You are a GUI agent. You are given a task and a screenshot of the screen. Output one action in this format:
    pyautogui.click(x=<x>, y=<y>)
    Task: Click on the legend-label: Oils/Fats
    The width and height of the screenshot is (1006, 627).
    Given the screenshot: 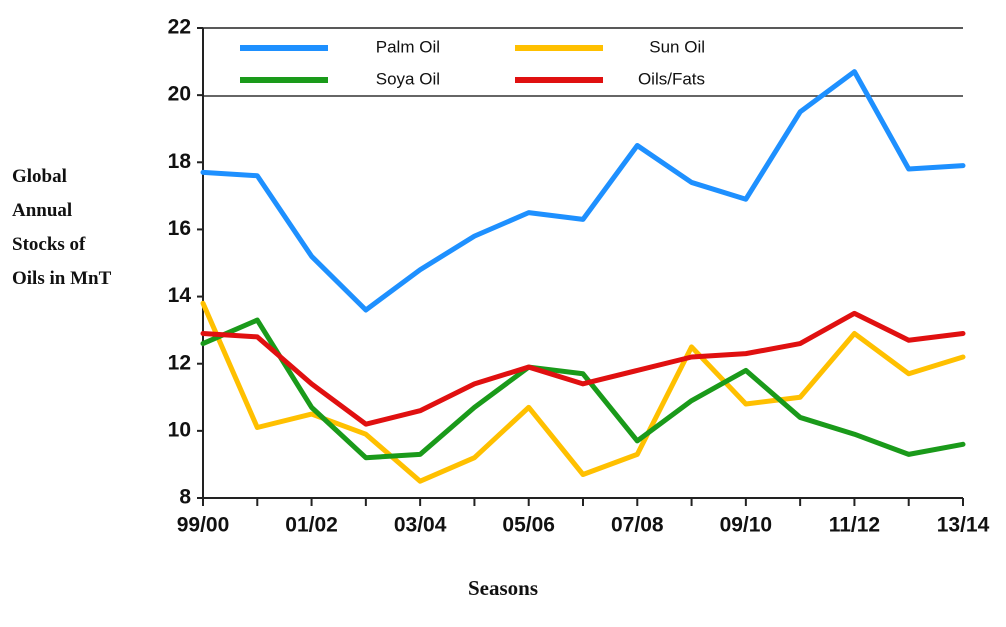 What is the action you would take?
    pyautogui.click(x=671, y=78)
    